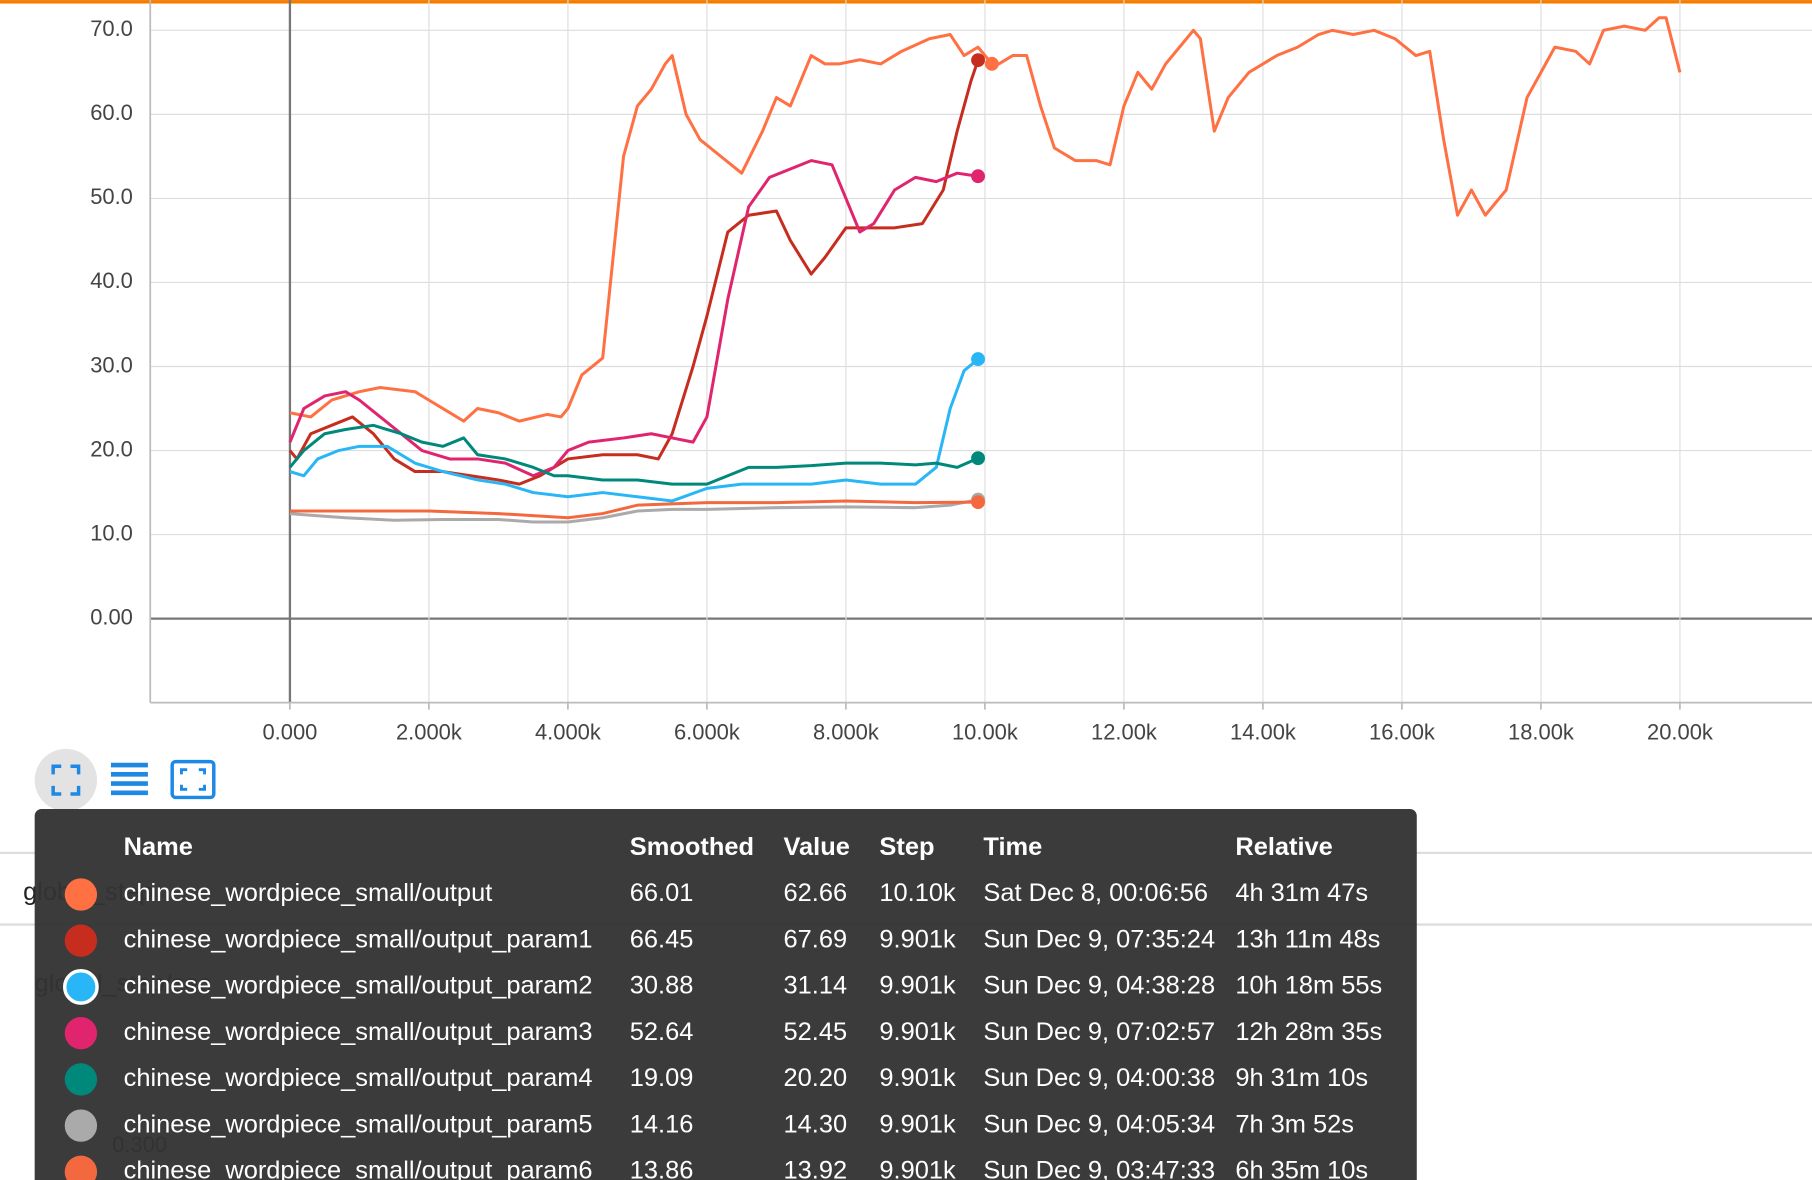 The height and width of the screenshot is (1180, 1812). What do you see at coordinates (358, 939) in the screenshot?
I see `run-name: chinese_wordpiece_small/output_param1` at bounding box center [358, 939].